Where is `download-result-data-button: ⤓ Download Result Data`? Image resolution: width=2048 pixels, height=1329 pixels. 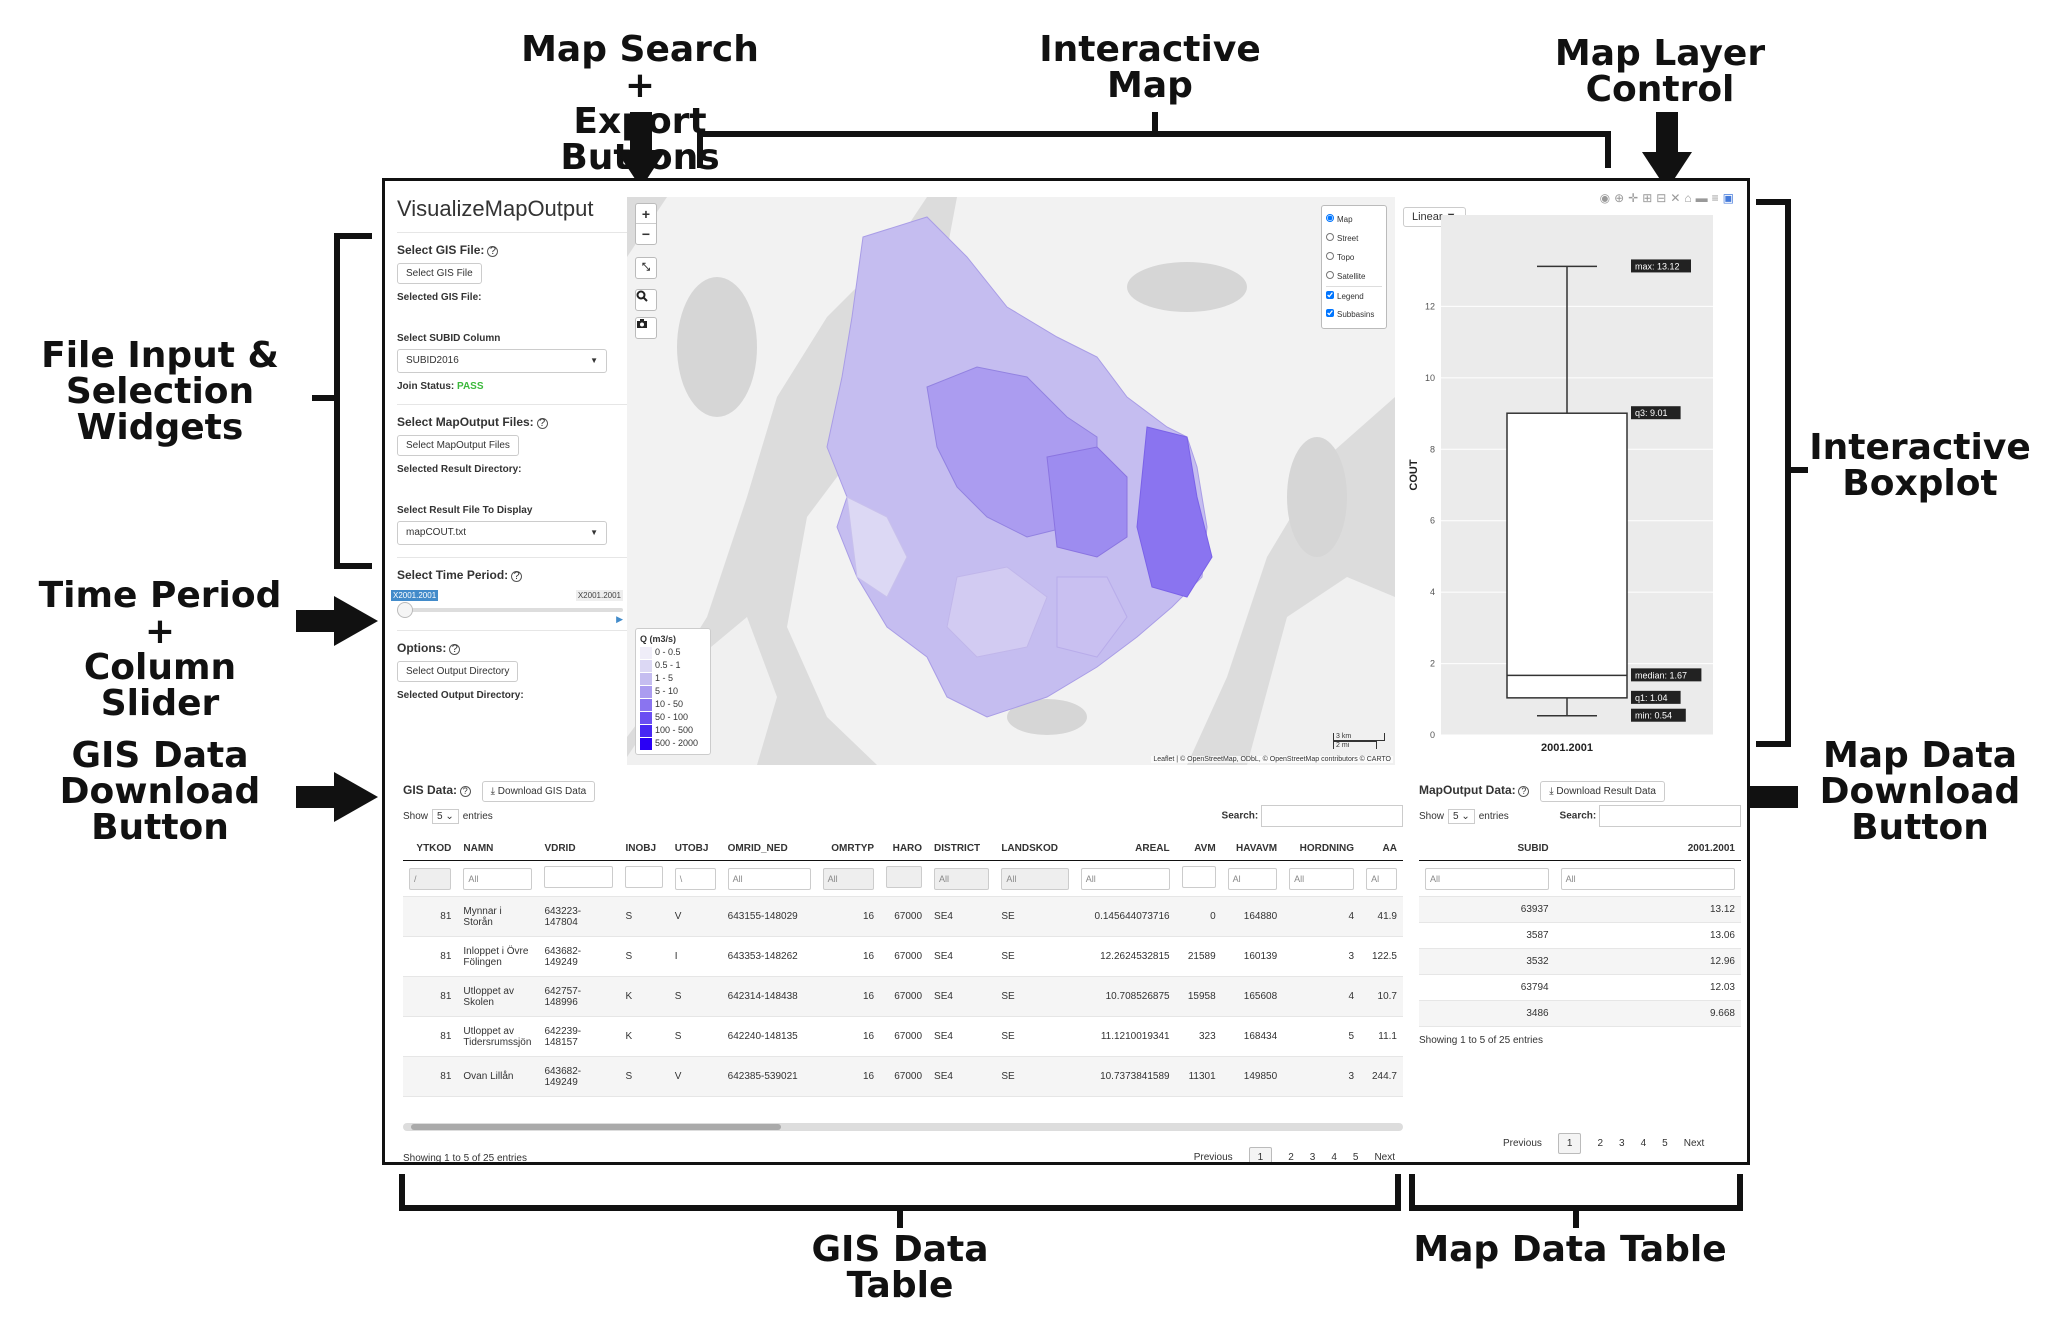 download-result-data-button: ⤓ Download Result Data is located at coordinates (1602, 791).